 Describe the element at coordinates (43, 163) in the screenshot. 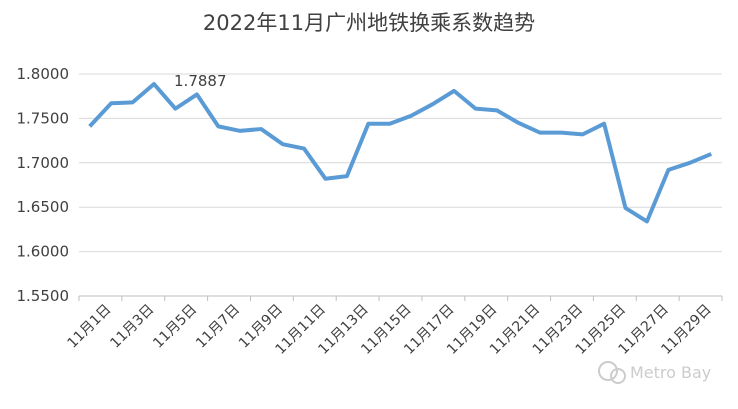

I see `y-tick-label: 1.7000` at that location.